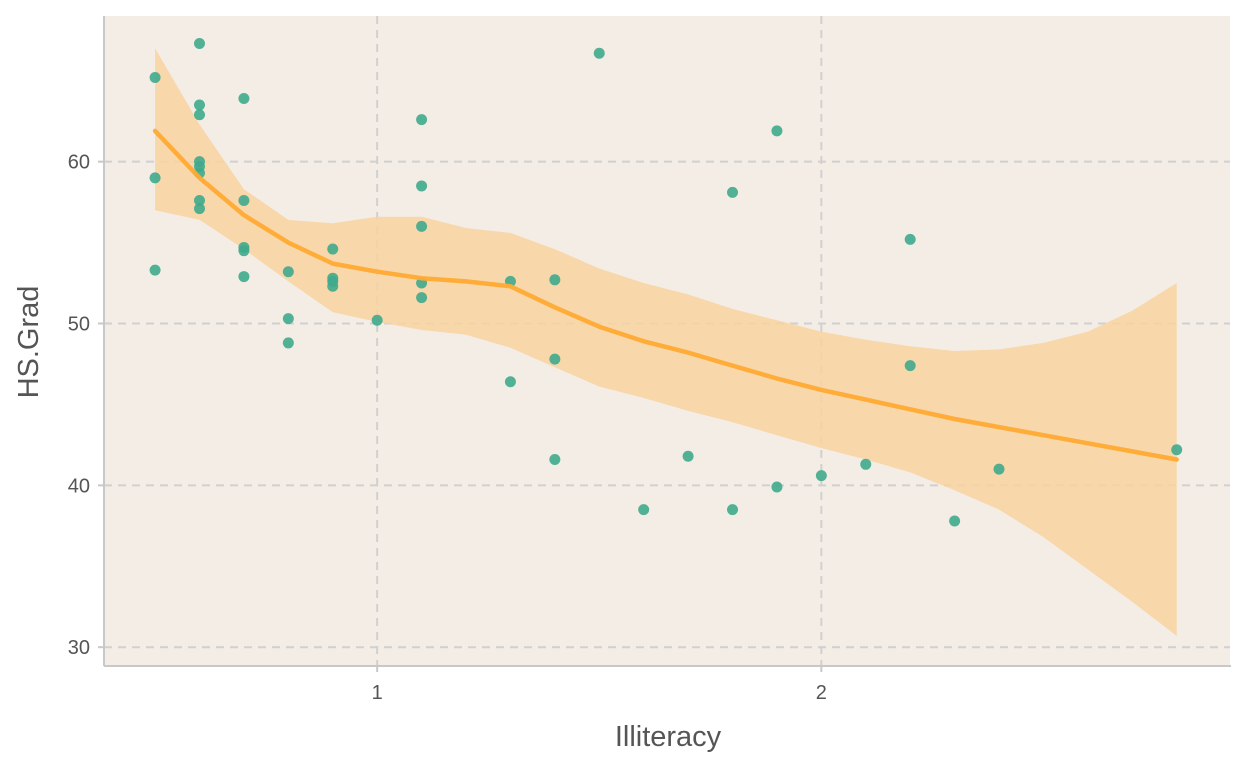 The height and width of the screenshot is (768, 1248). I want to click on y-axis-title: HS.Grad, so click(29, 342).